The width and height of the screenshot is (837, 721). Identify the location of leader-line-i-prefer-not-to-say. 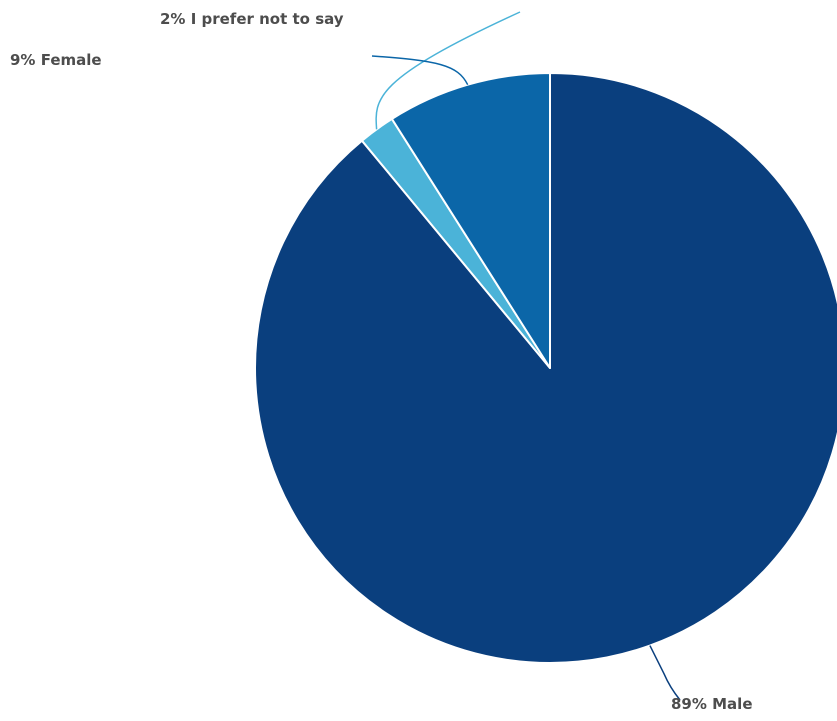
(448, 70).